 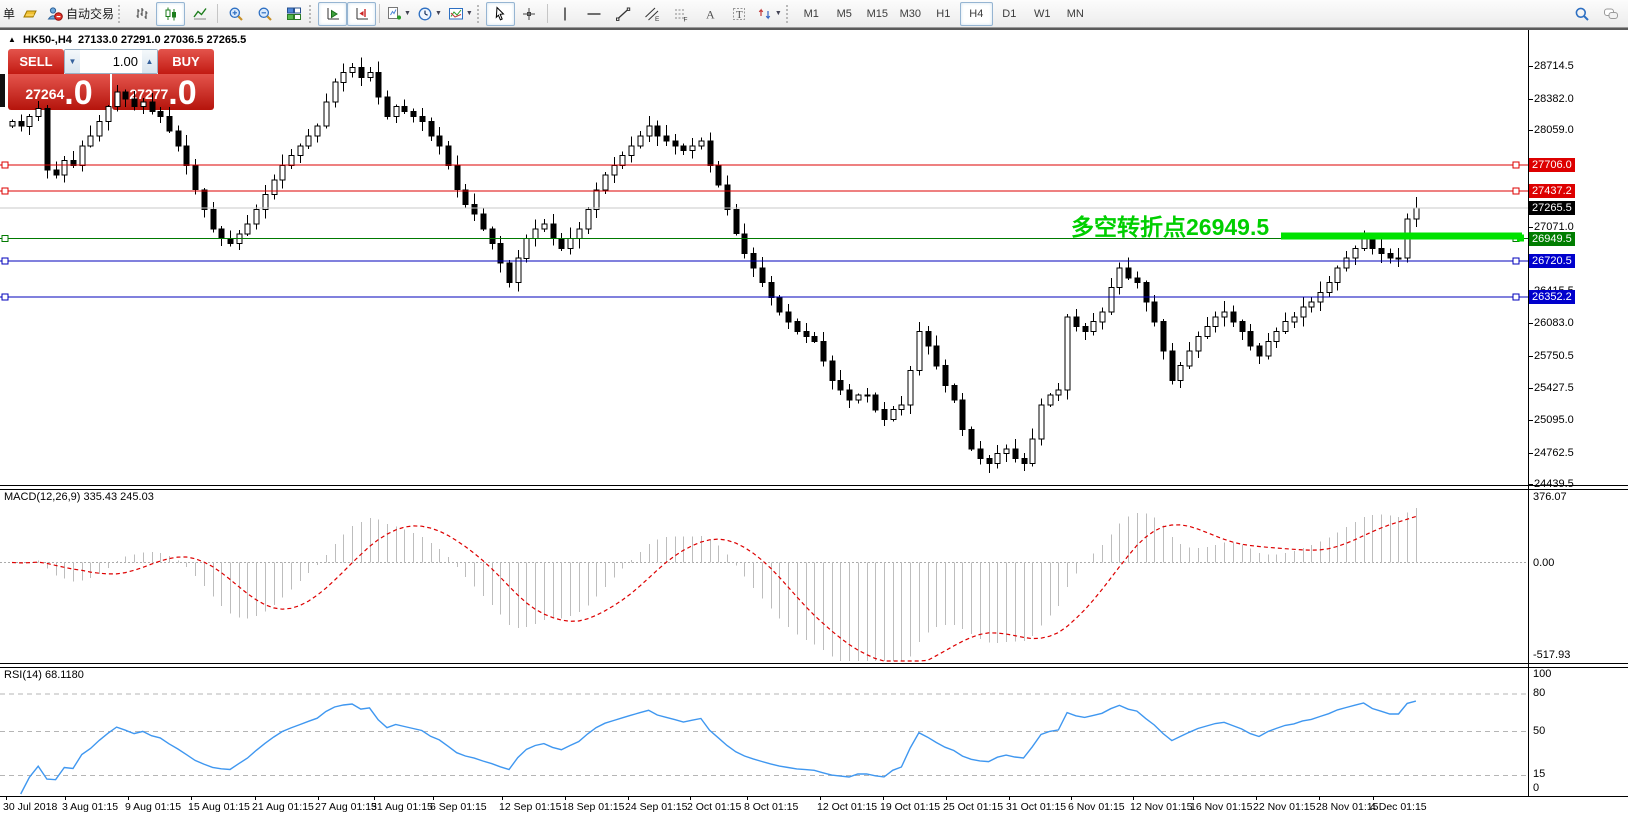 I want to click on volume-input, so click(x=111, y=61).